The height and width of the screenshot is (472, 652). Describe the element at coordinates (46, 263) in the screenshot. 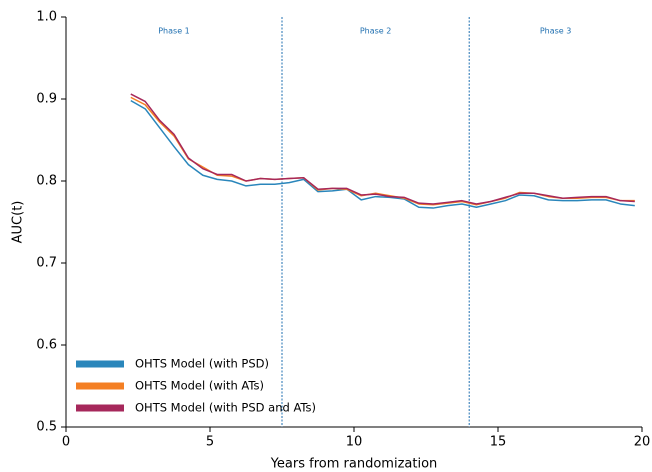

I see `y-tick-label: 0.7` at that location.